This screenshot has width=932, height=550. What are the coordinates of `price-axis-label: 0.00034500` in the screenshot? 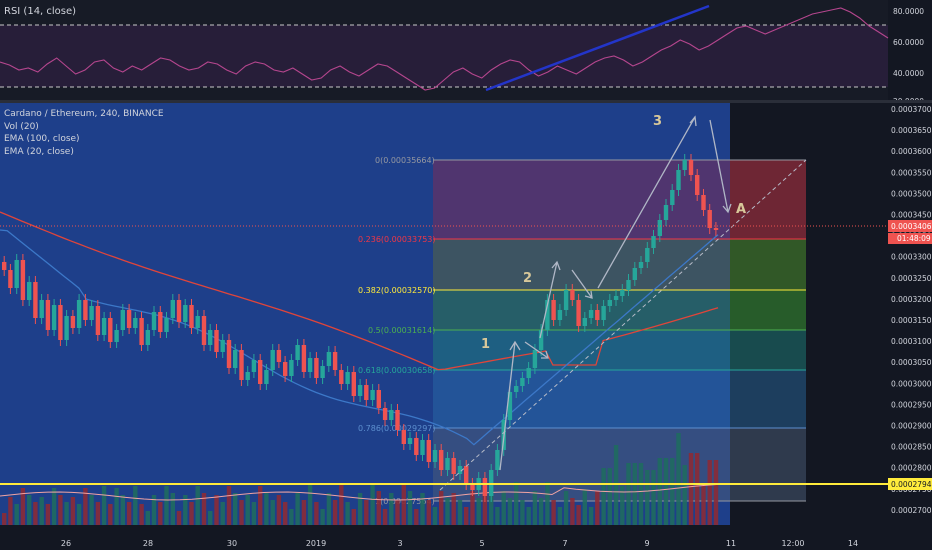 It's located at (911, 215).